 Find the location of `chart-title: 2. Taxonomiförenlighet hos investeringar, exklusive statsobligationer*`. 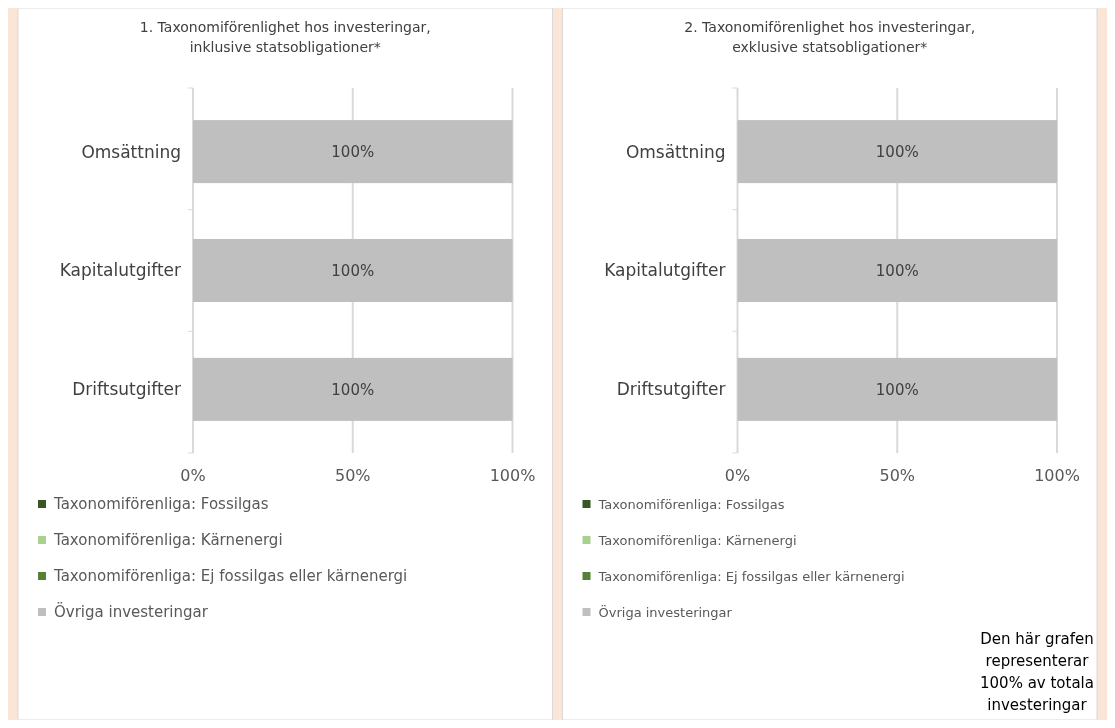

chart-title: 2. Taxonomiförenlighet hos investeringar, exklusive statsobligationer* is located at coordinates (830, 37).